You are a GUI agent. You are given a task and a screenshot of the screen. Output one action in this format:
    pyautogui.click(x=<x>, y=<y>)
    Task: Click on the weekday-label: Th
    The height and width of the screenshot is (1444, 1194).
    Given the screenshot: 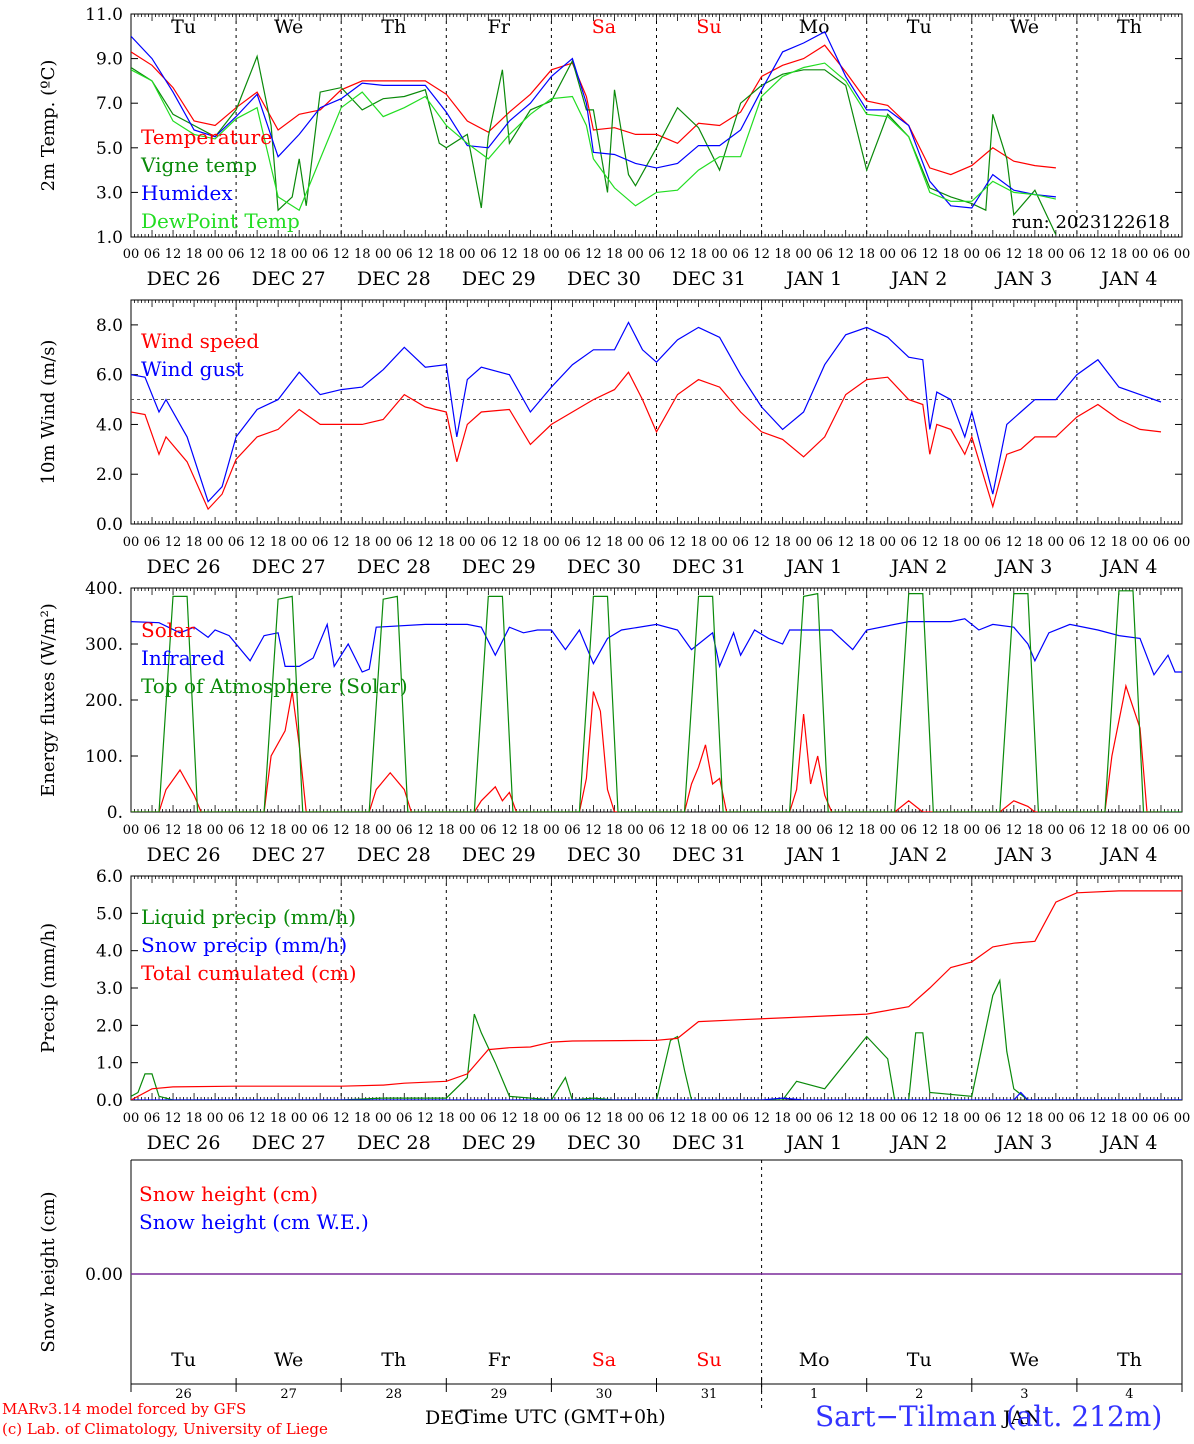 What is the action you would take?
    pyautogui.click(x=393, y=1360)
    